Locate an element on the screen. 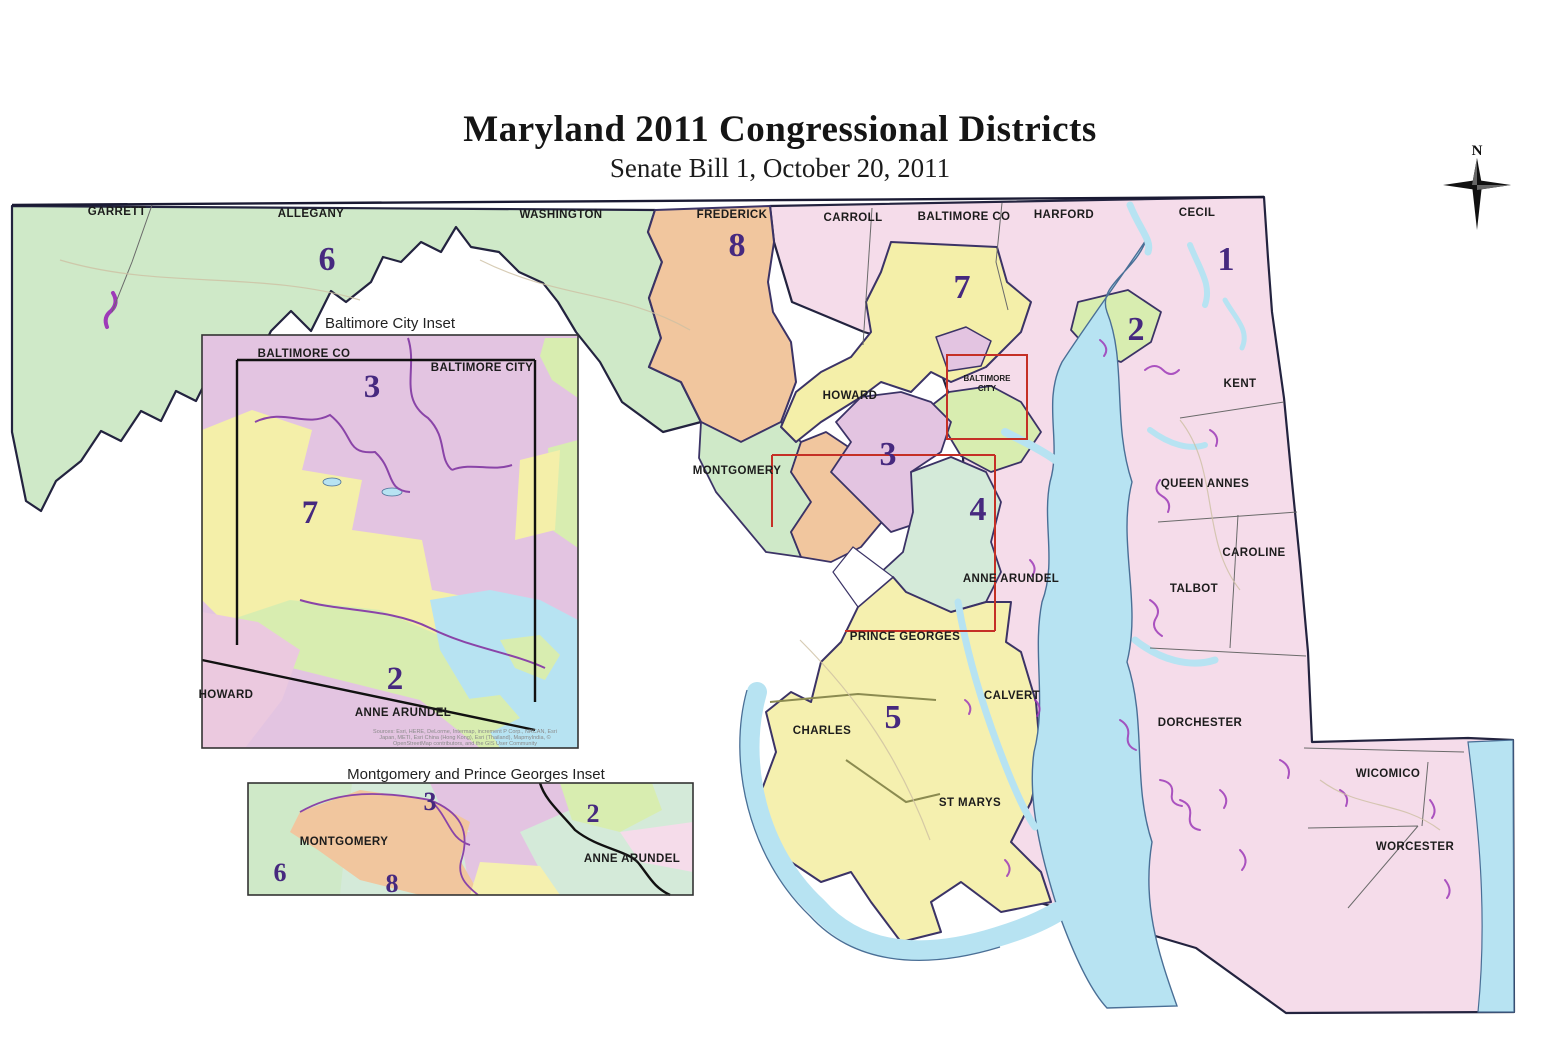 The height and width of the screenshot is (1040, 1560). county-label-frederick: FREDERICK is located at coordinates (732, 215).